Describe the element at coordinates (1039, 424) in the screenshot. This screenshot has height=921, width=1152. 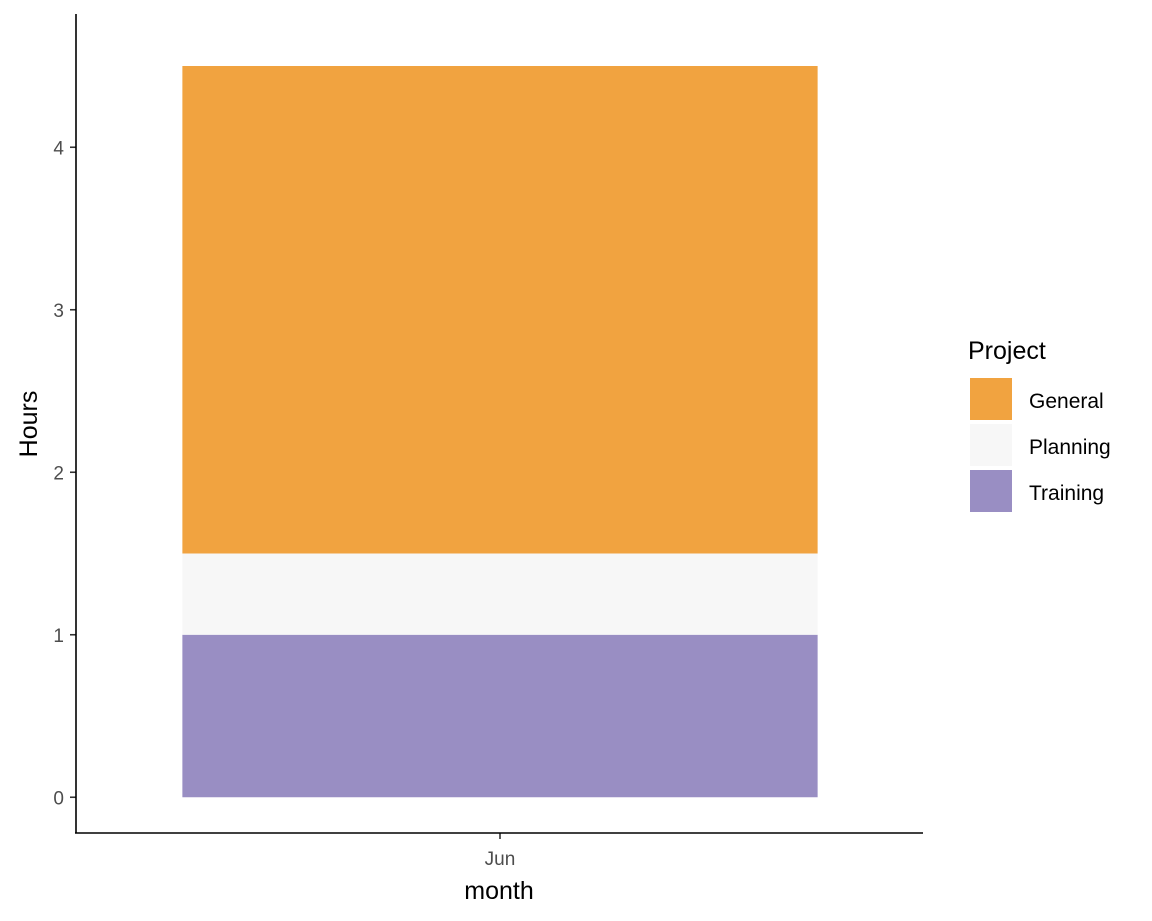
I see `legend: Project General Planning Training` at that location.